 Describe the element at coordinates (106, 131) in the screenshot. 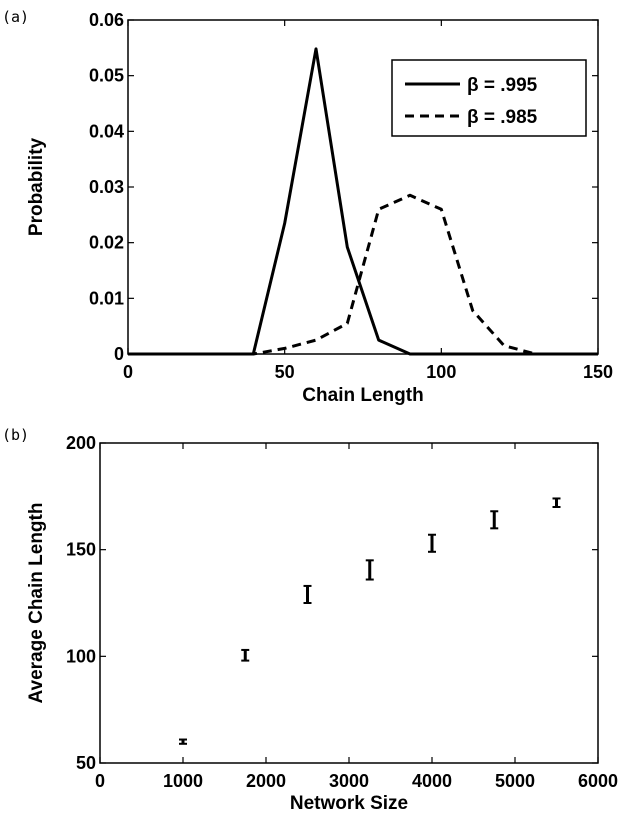

I see `panel-a-ytick-label: 0.04` at that location.